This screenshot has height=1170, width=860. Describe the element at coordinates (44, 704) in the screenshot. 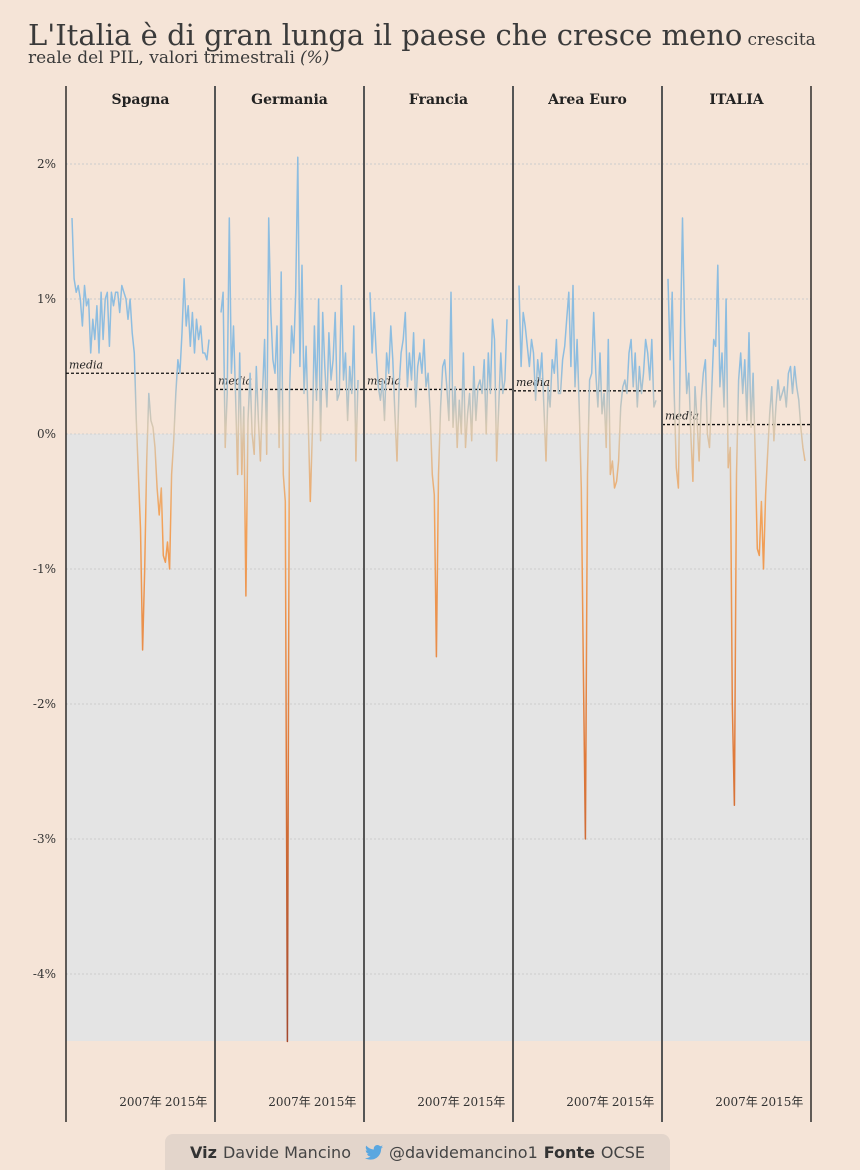

I see `y-tick-label: -2%` at that location.